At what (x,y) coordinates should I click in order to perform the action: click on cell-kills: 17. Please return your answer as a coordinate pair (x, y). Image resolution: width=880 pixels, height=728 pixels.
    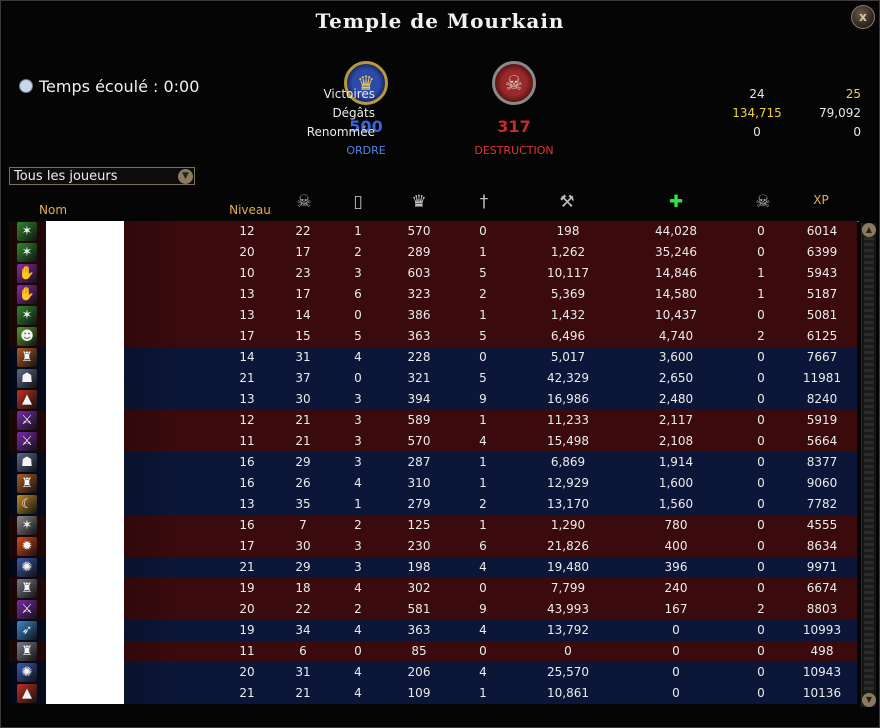
    Looking at the image, I should click on (303, 294).